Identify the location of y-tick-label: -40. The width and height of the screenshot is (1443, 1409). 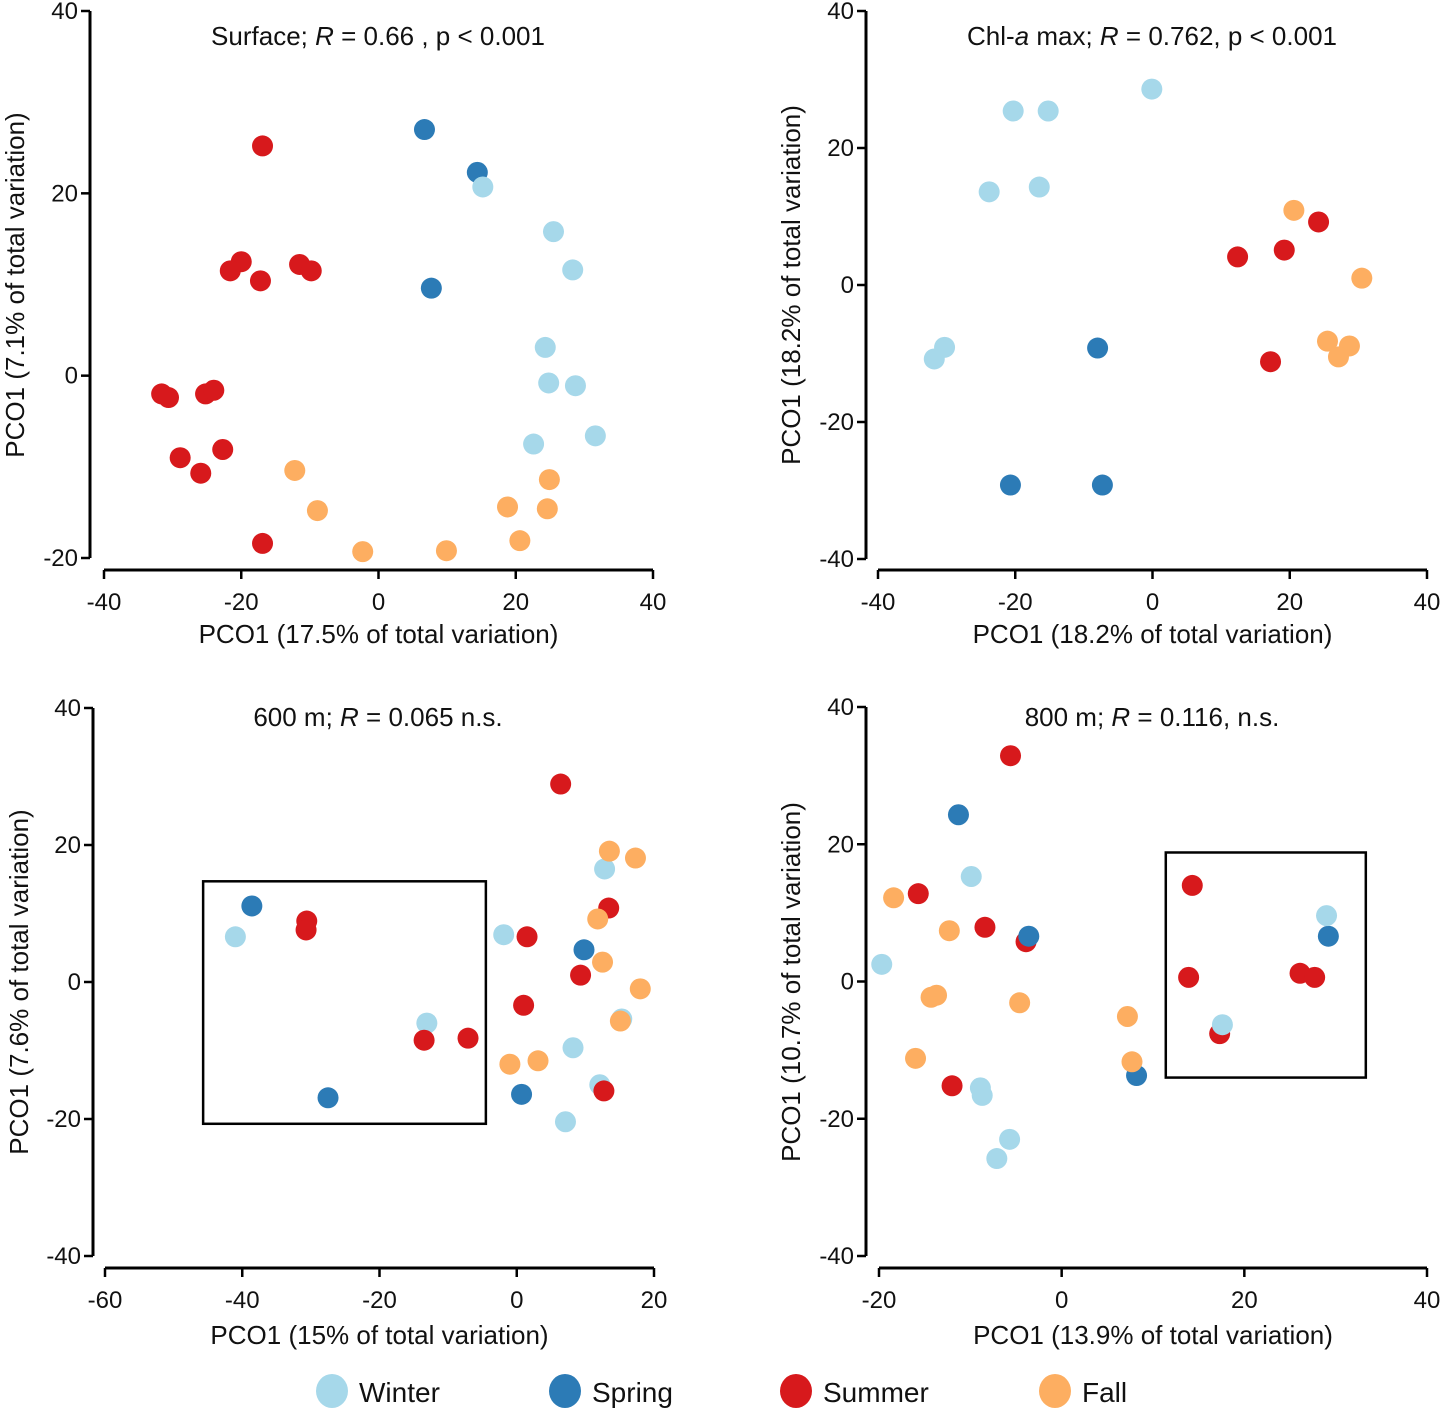
(63, 1256).